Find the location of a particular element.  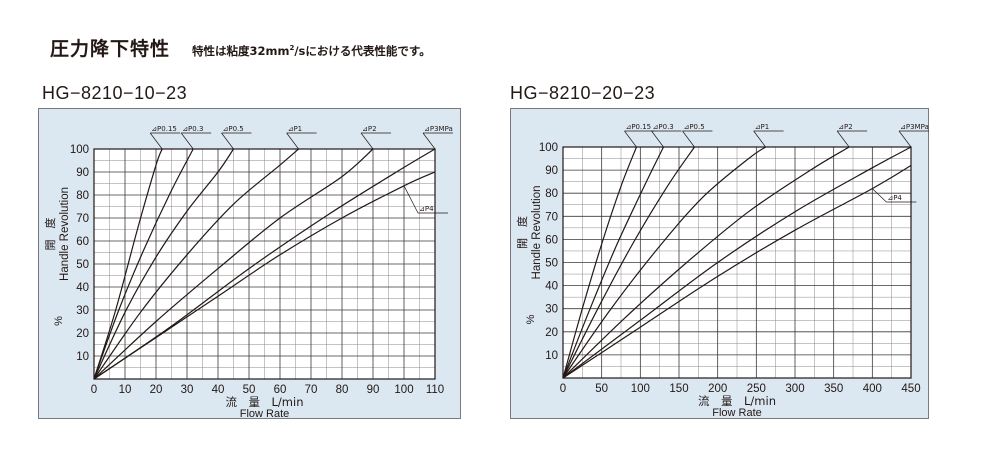

section-header: 圧力降下特性 特性は粘度32mm2/sにおける代表性能です。 is located at coordinates (240, 49).